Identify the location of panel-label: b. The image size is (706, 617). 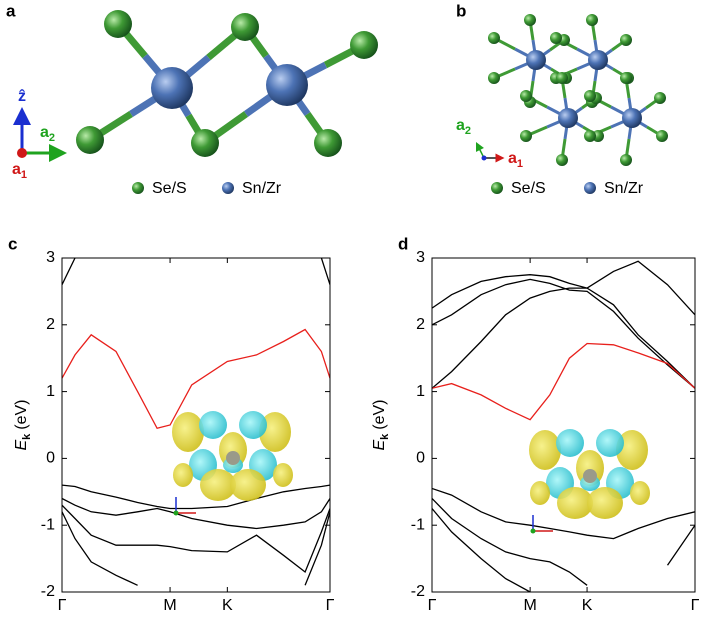
(461, 10).